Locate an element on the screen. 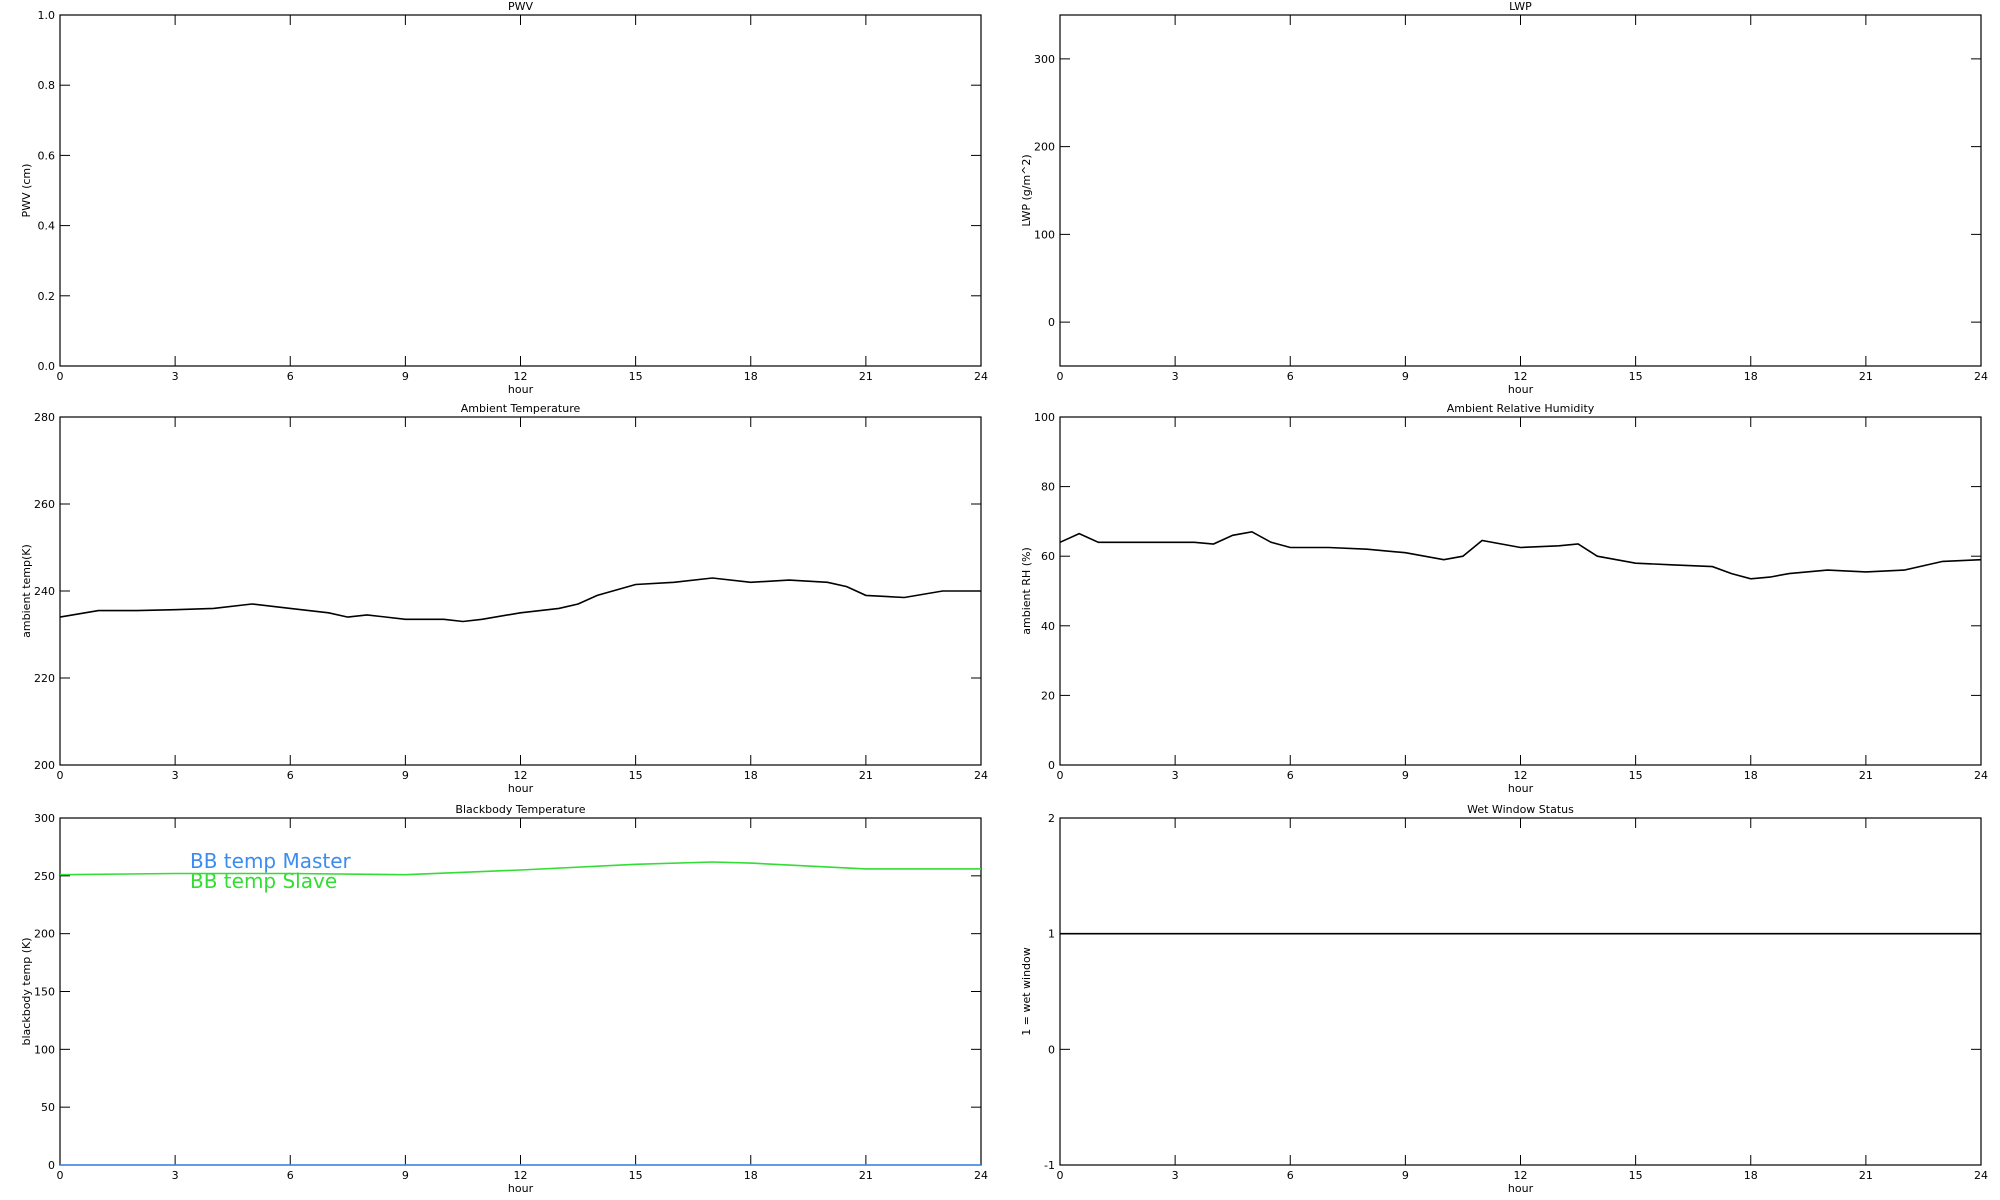 The image size is (2000, 1200). chart-title: Ambient Temperature is located at coordinates (521, 408).